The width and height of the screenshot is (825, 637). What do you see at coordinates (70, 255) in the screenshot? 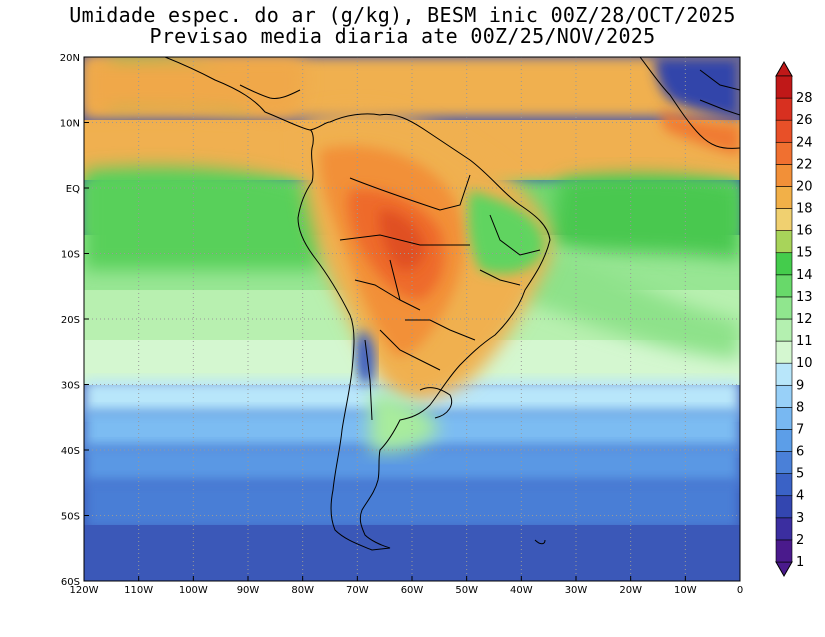
I see `lat-tick-label: 10S` at bounding box center [70, 255].